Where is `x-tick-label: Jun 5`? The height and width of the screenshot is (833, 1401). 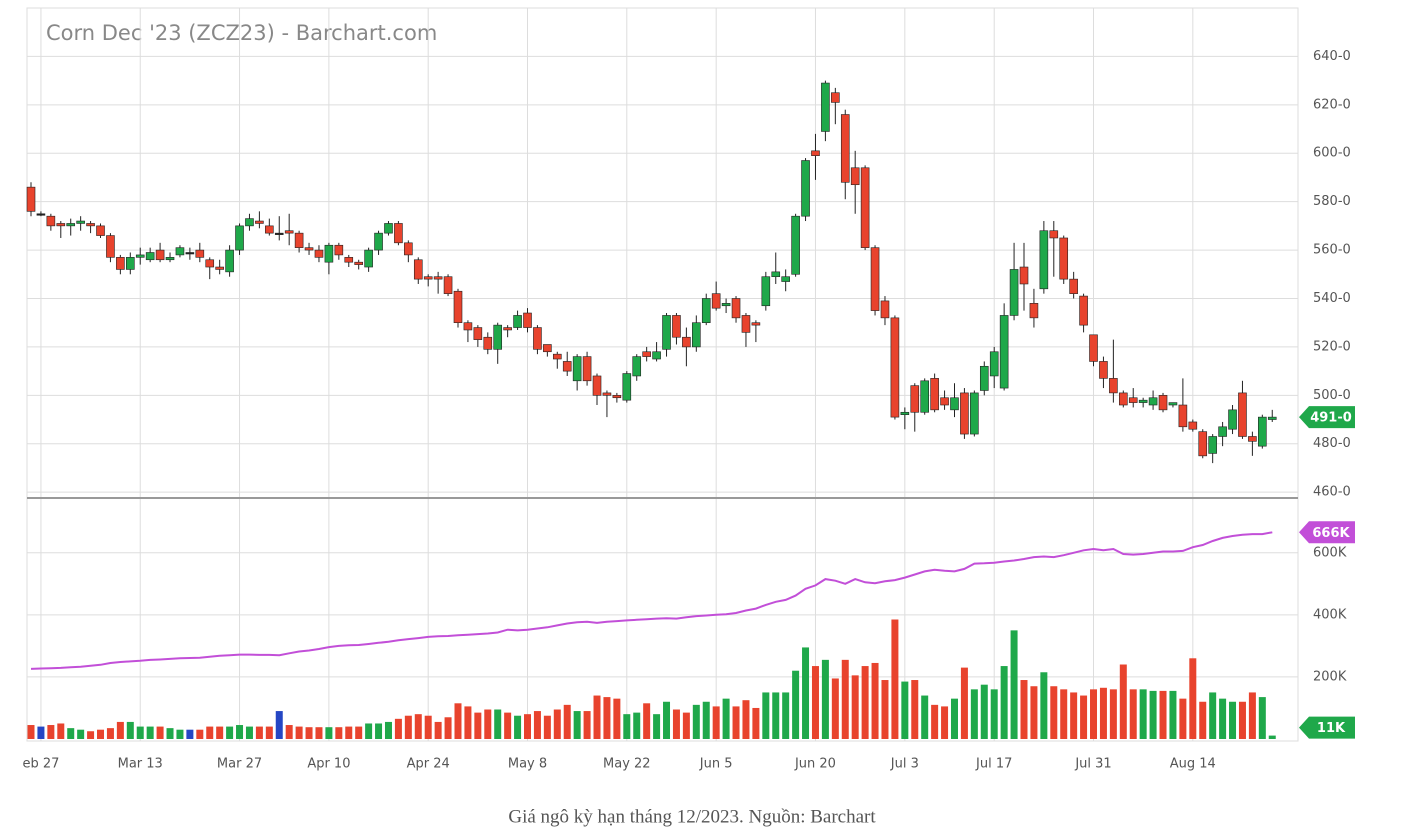 x-tick-label: Jun 5 is located at coordinates (716, 764).